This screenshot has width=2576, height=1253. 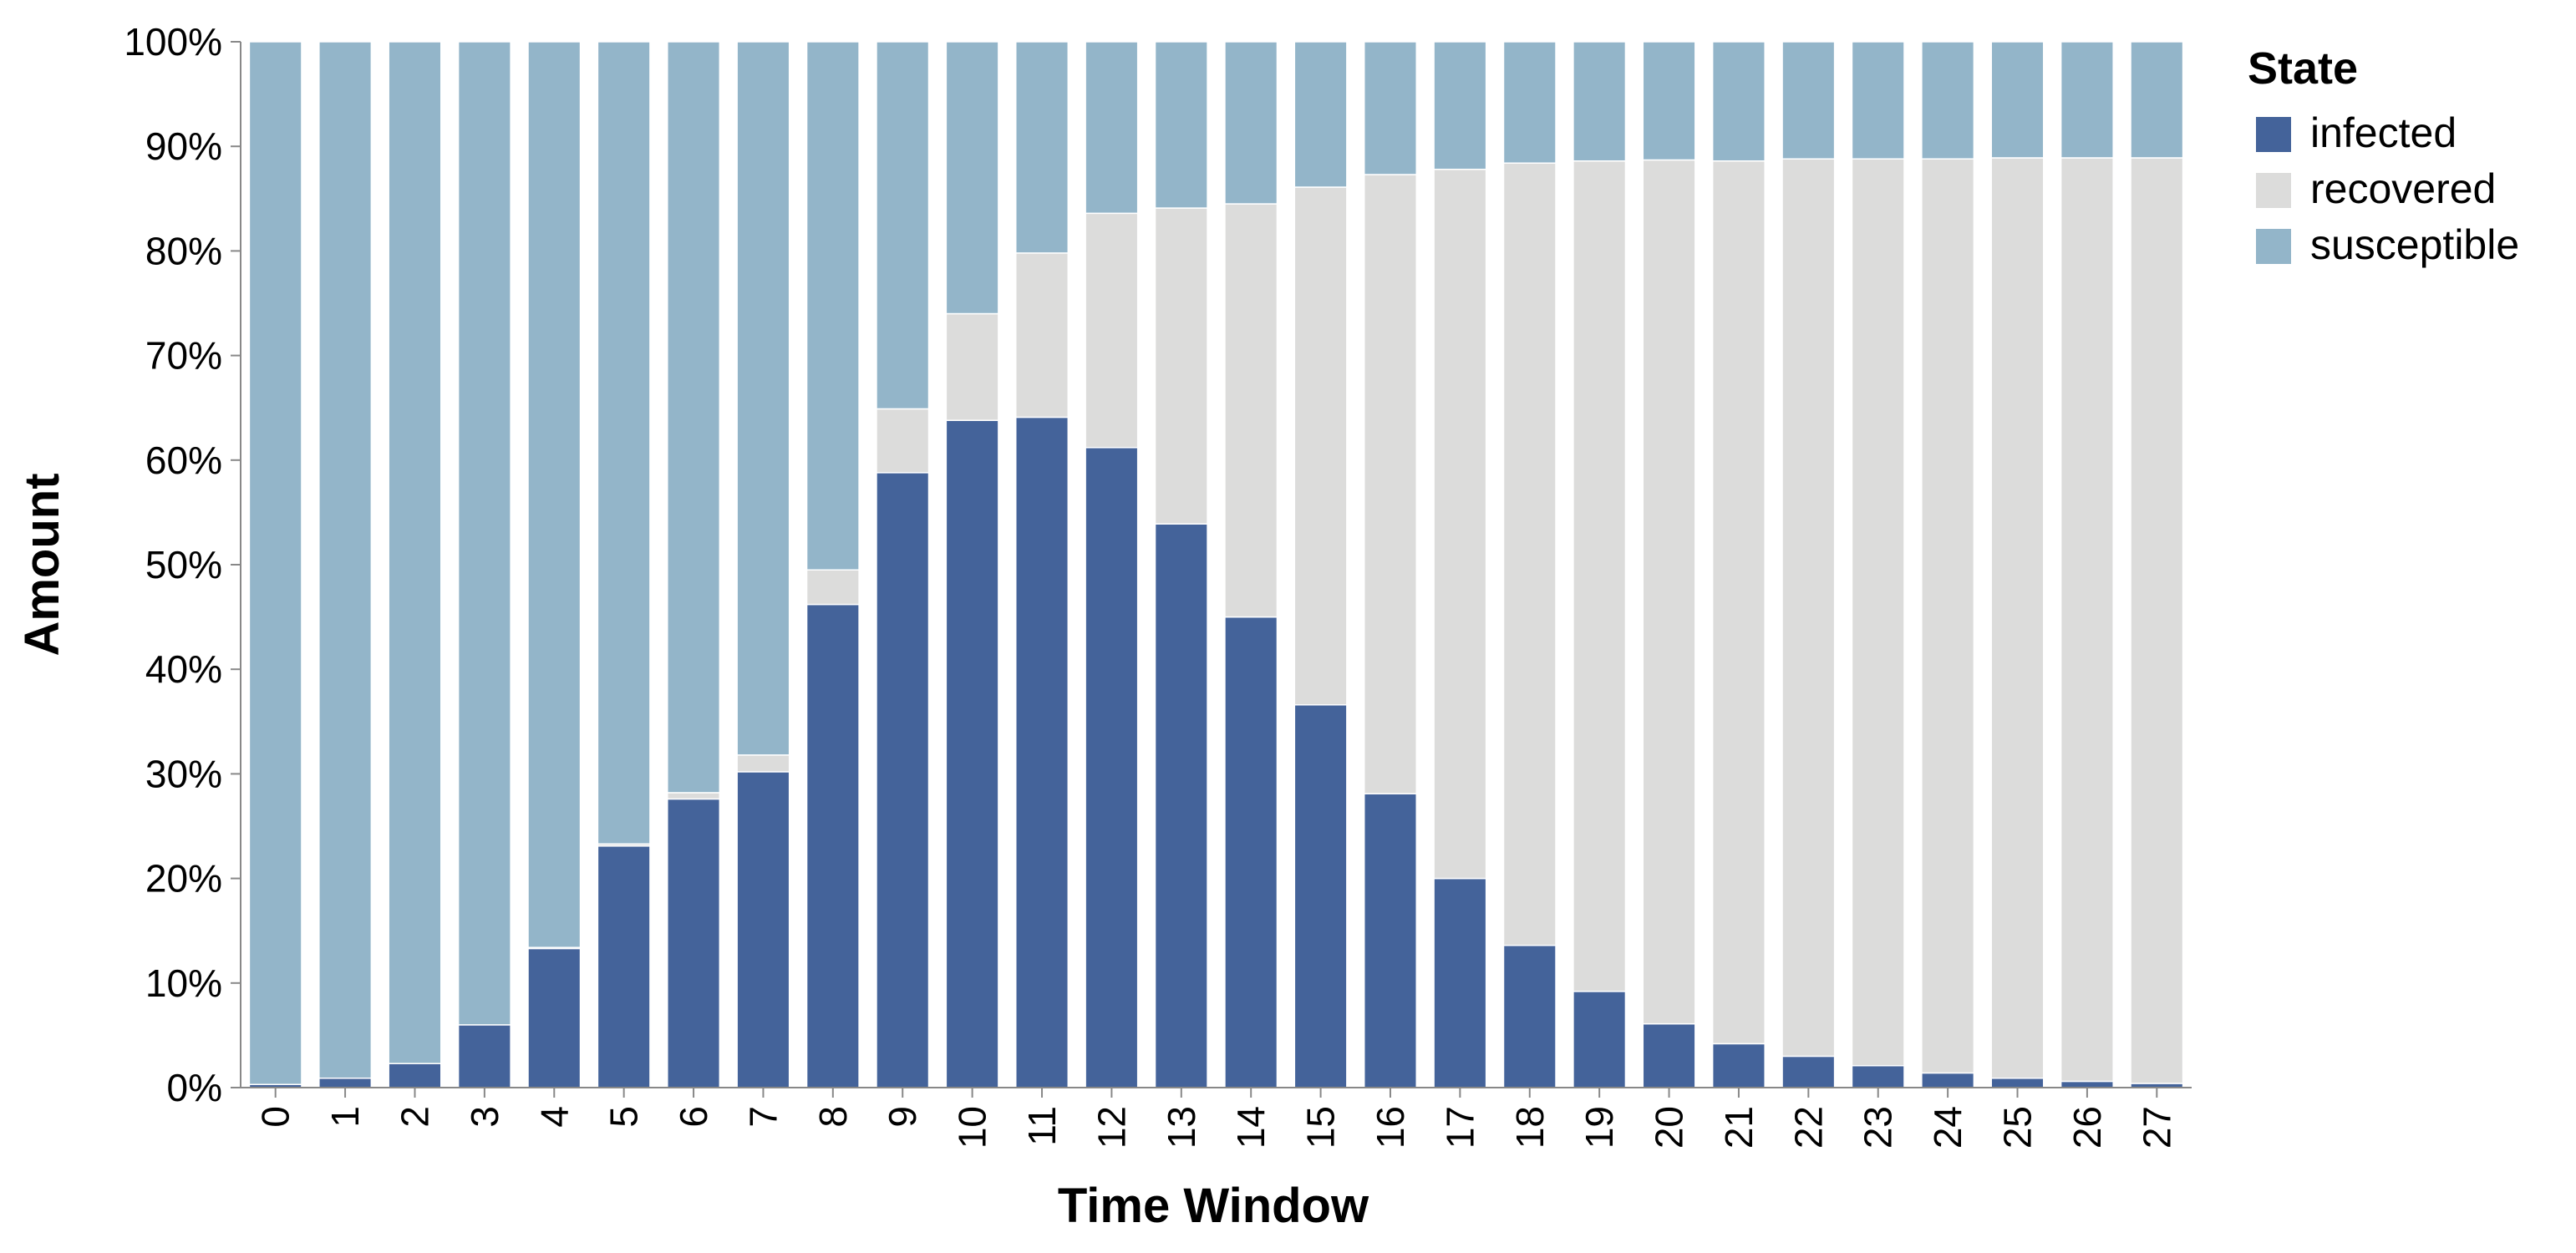 I want to click on y-tick-label: 30%, so click(x=183, y=773).